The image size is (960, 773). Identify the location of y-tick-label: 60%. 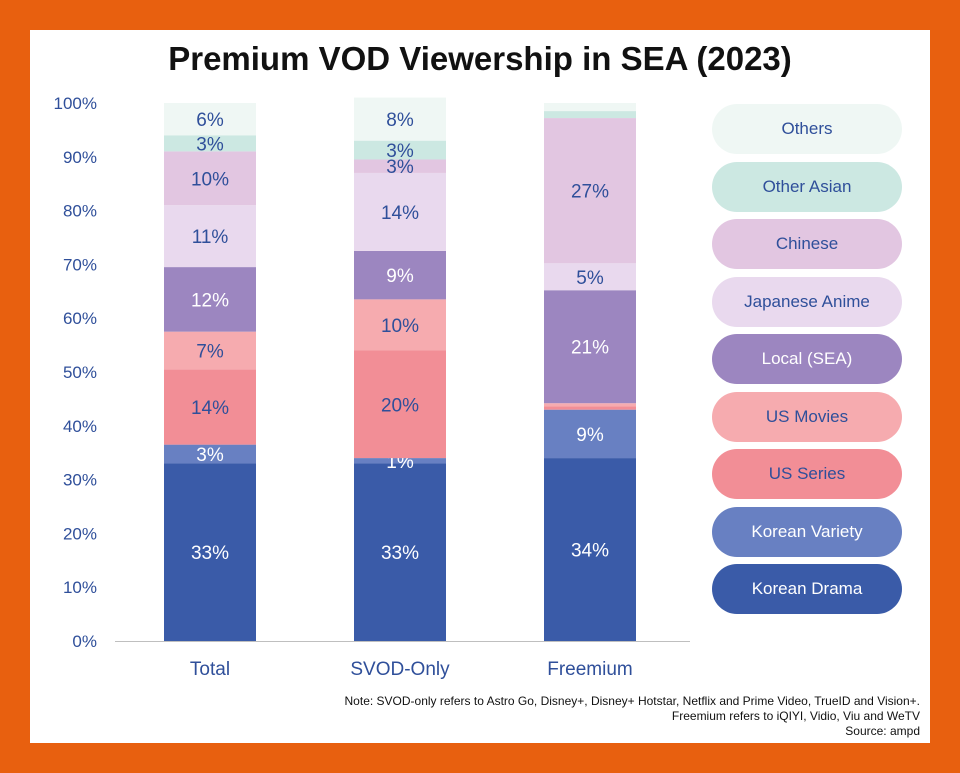
(80, 318).